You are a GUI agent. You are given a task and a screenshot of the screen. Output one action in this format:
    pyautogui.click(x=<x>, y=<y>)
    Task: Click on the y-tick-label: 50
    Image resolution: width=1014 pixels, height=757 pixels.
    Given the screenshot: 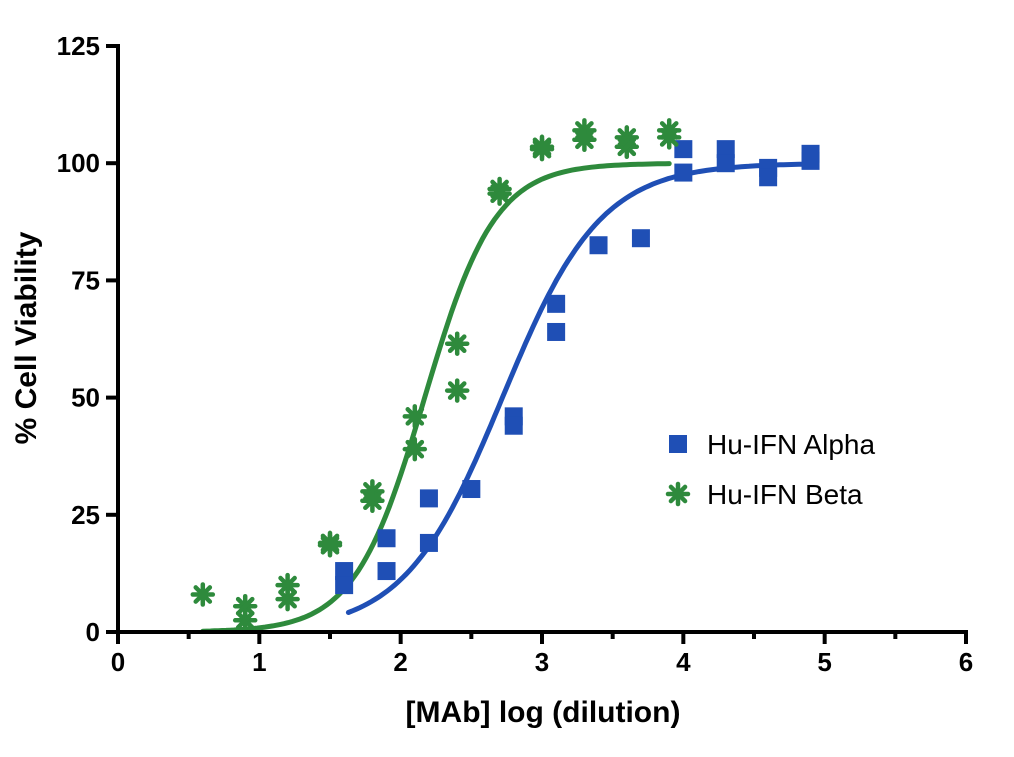 What is the action you would take?
    pyautogui.click(x=85, y=398)
    